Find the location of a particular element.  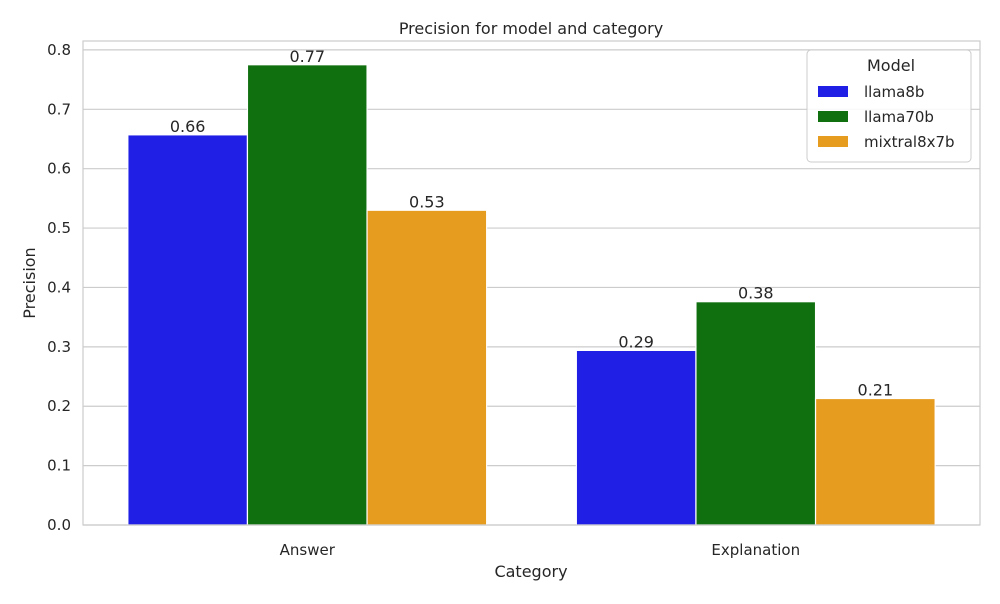

bar-mixtral8x7b-answer is located at coordinates (427, 367).